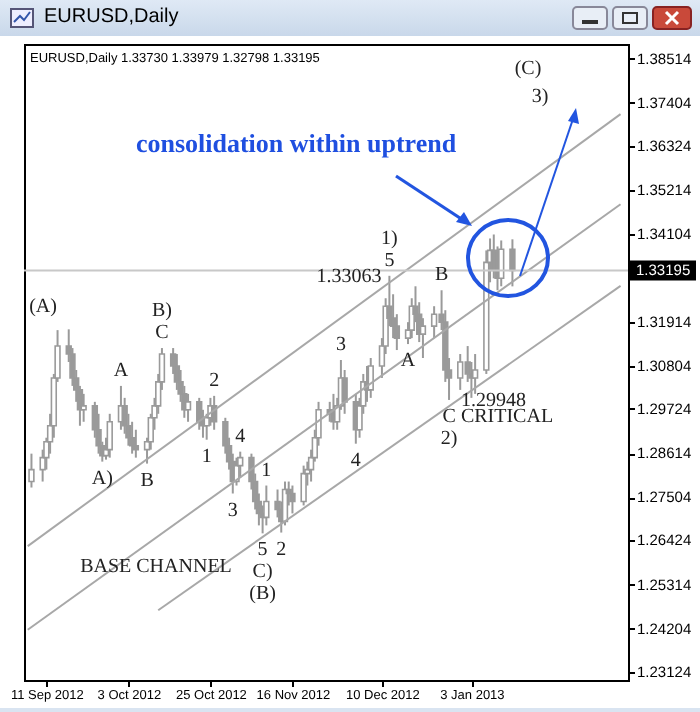 The width and height of the screenshot is (700, 712). Describe the element at coordinates (102, 478) in the screenshot. I see `annotation: A)` at that location.